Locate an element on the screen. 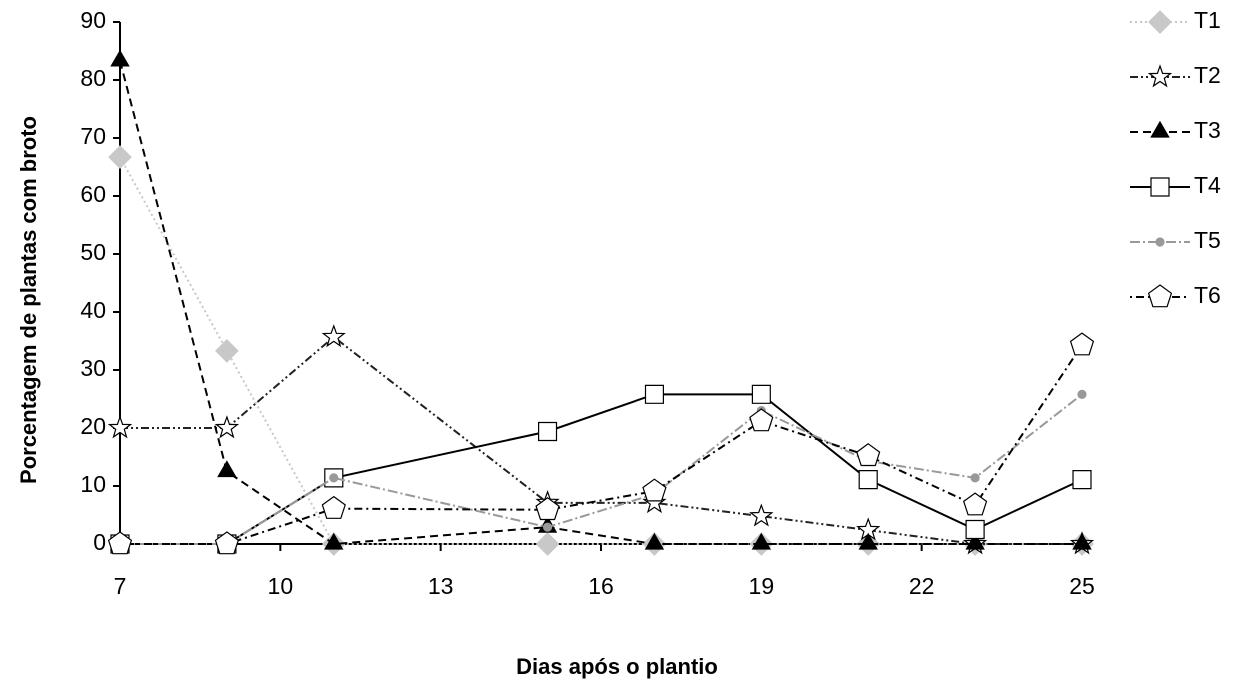  y-tick-label: 60 is located at coordinates (93, 194).